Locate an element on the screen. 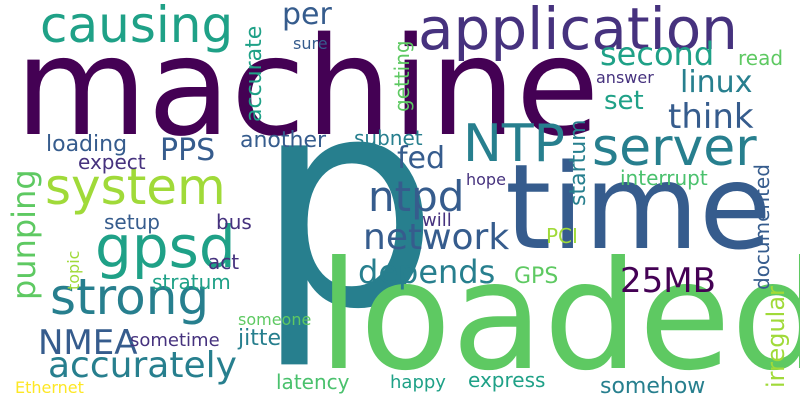  word-hope: hope is located at coordinates (486, 179).